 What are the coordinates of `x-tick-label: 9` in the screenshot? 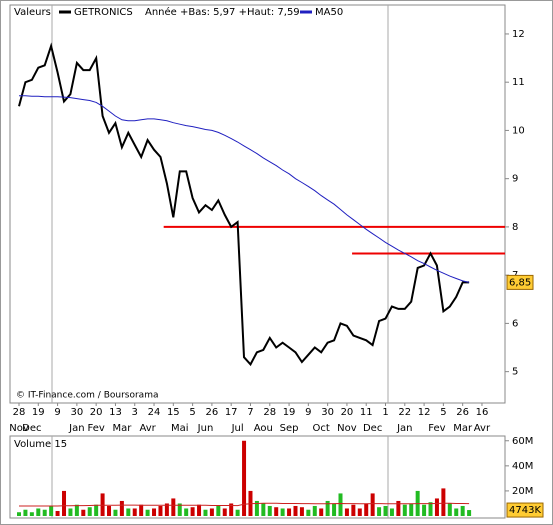 It's located at (308, 412).